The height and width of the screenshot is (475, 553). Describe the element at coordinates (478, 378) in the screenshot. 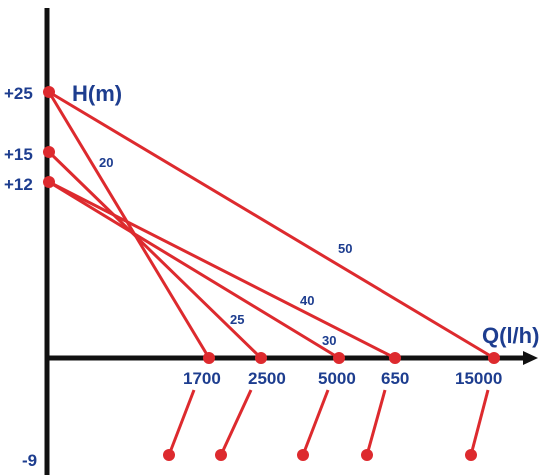

I see `x-tick-label-15000: 15000` at that location.